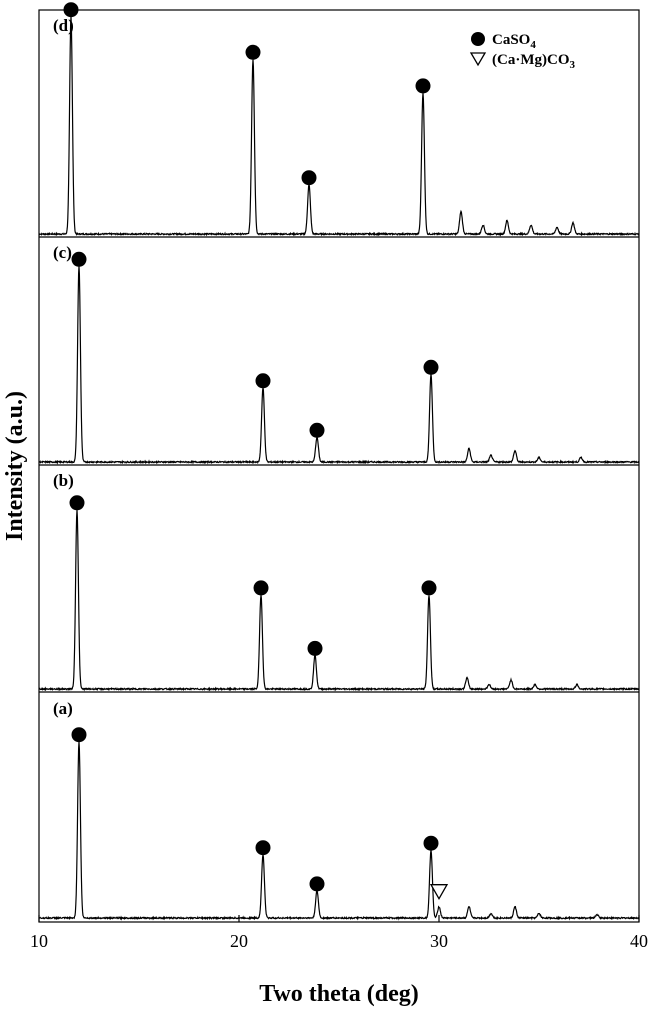  I want to click on panel-label-d: (d), so click(63, 25).